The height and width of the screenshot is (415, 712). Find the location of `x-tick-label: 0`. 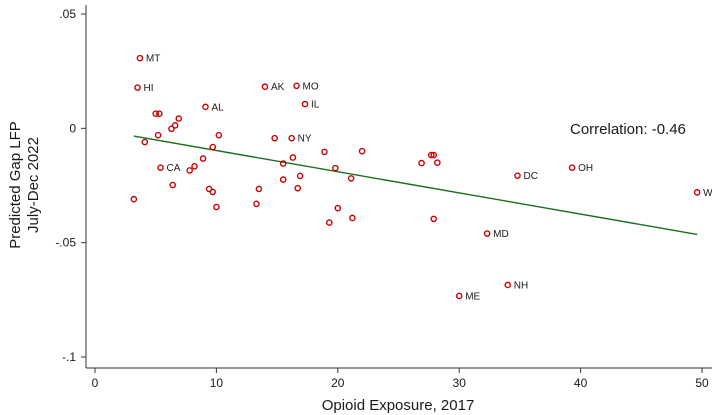

x-tick-label: 0 is located at coordinates (95, 383).